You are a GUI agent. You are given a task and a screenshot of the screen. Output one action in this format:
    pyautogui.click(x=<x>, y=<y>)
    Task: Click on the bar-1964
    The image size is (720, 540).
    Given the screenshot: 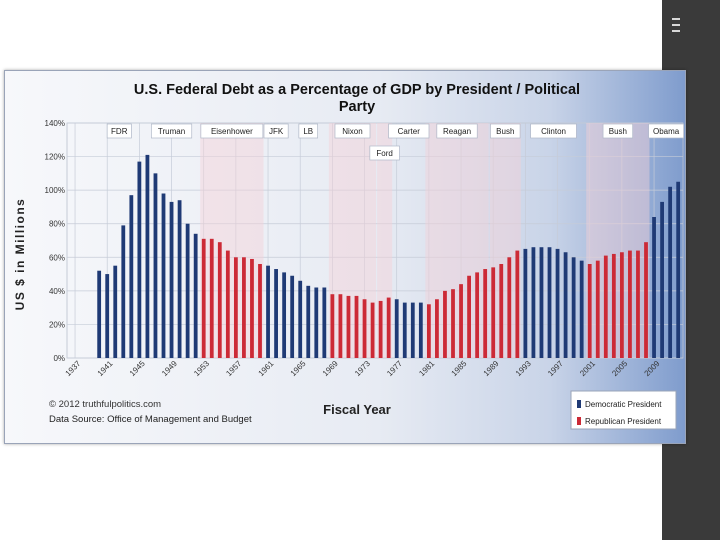 What is the action you would take?
    pyautogui.click(x=292, y=316)
    